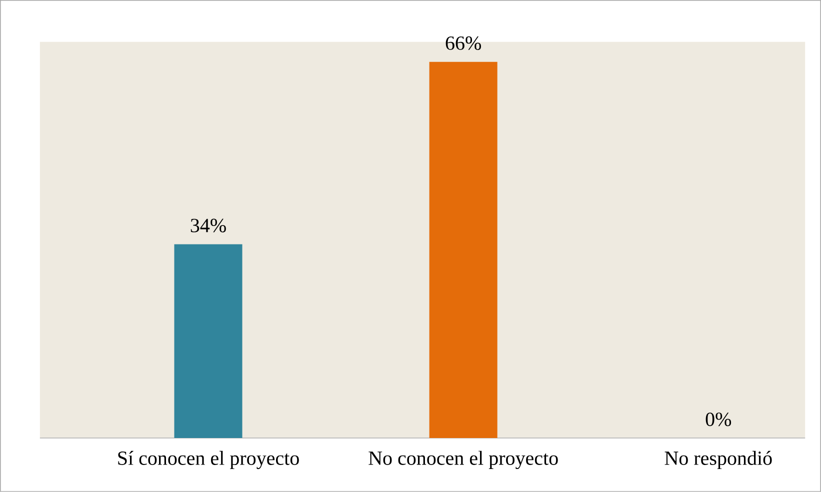  What do you see at coordinates (463, 43) in the screenshot?
I see `data-label: 66%` at bounding box center [463, 43].